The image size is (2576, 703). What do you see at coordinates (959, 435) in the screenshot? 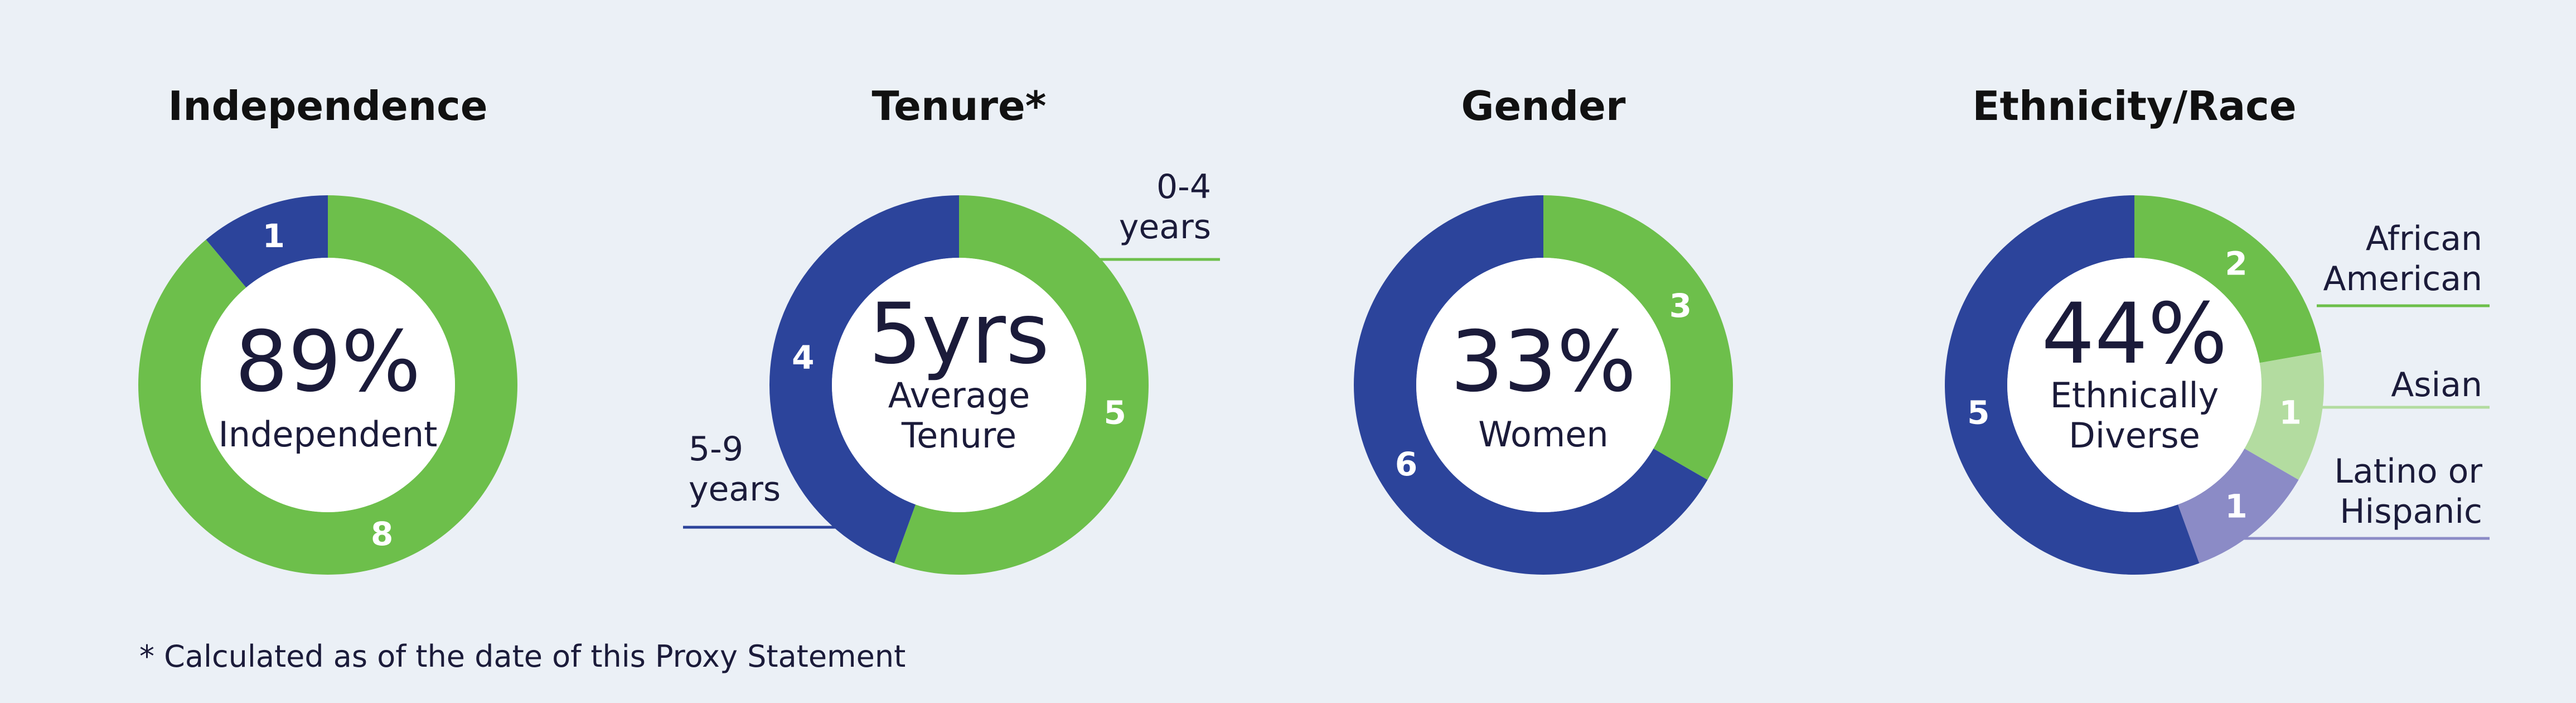
I see `center-label: Tenure` at bounding box center [959, 435].